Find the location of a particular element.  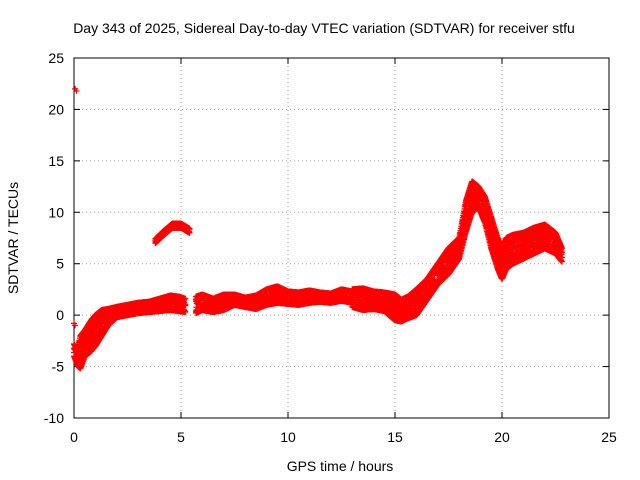

x-tick-label: 0 is located at coordinates (74, 437).